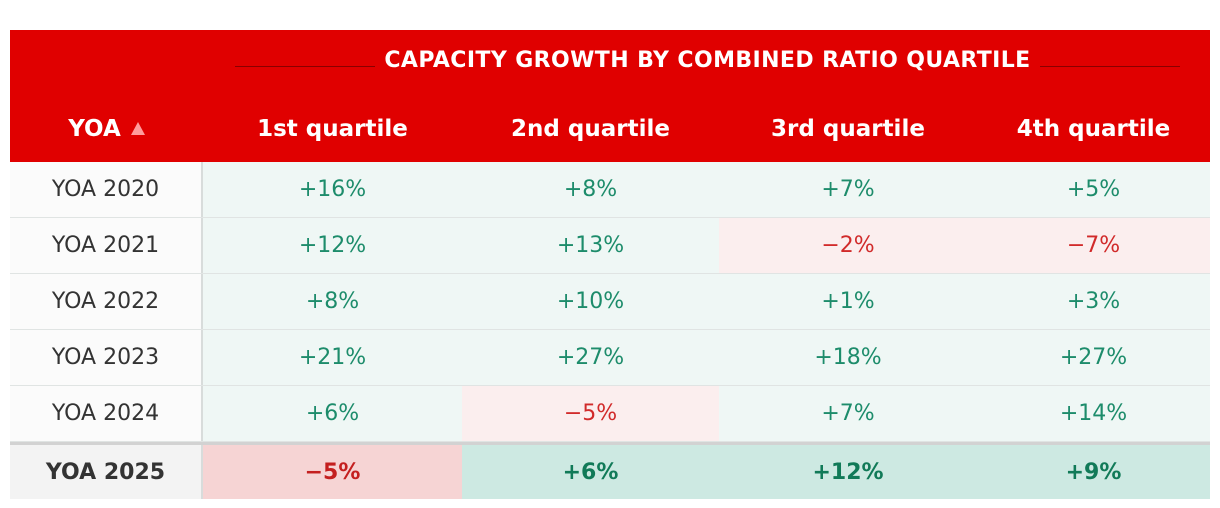 This screenshot has height=508, width=1220. I want to click on table-row: YOA 2024 +6% −5% +7% +14%, so click(610, 414).